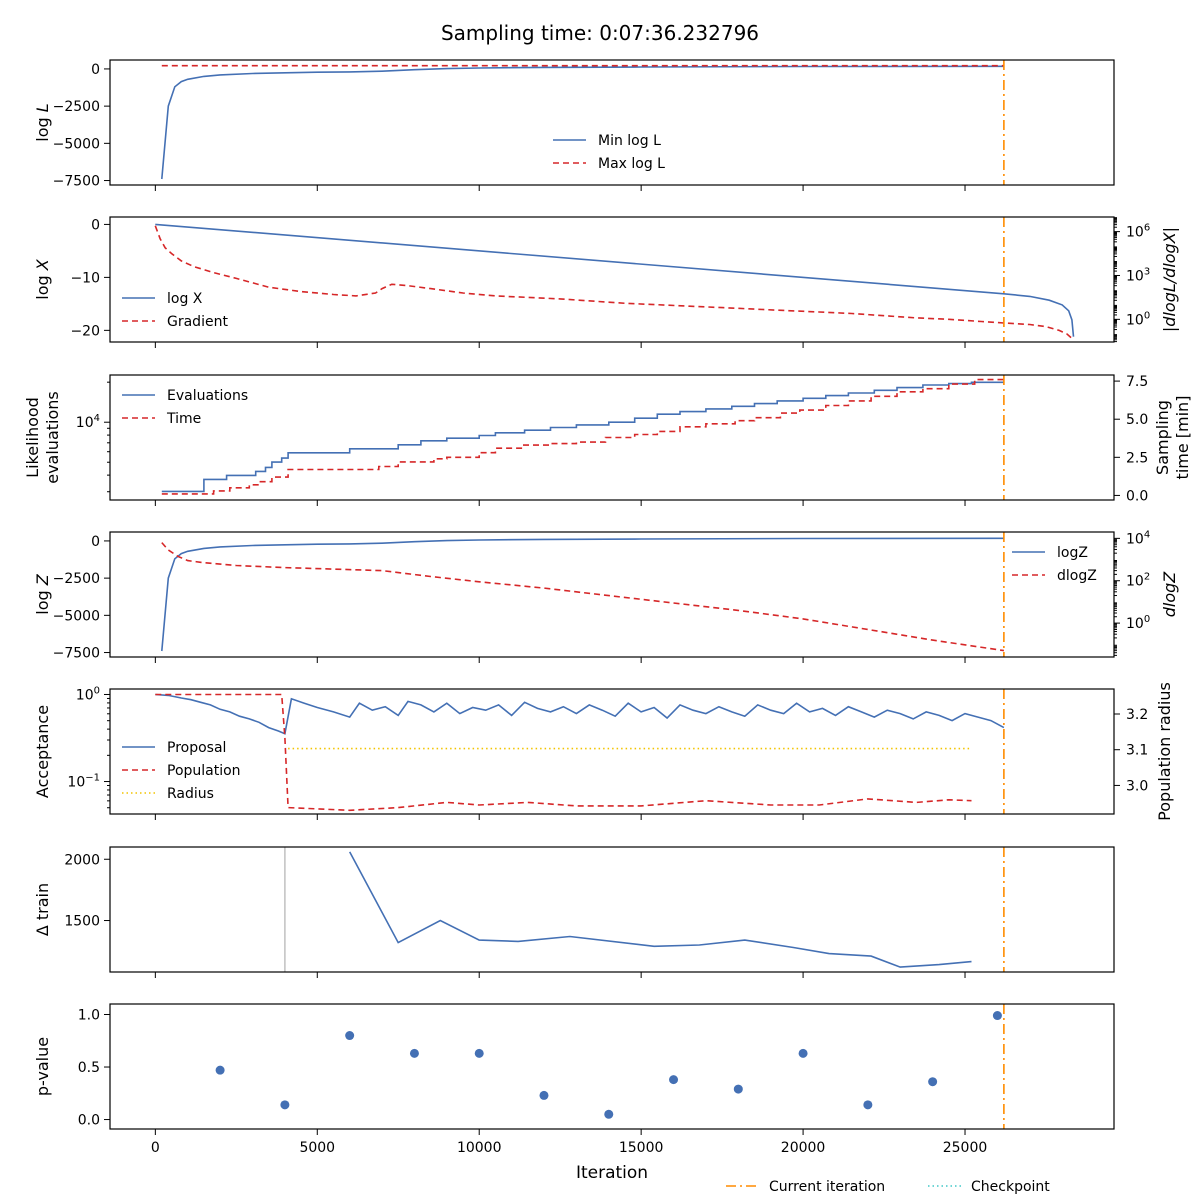 The image size is (1200, 1200). What do you see at coordinates (1072, 553) in the screenshot?
I see `legend-label: logZ` at bounding box center [1072, 553].